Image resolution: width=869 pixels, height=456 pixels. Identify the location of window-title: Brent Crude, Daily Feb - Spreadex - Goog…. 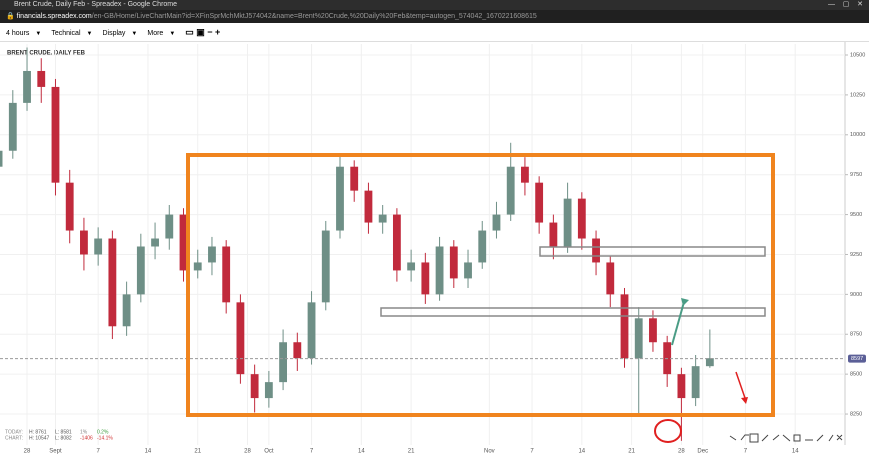
(96, 4).